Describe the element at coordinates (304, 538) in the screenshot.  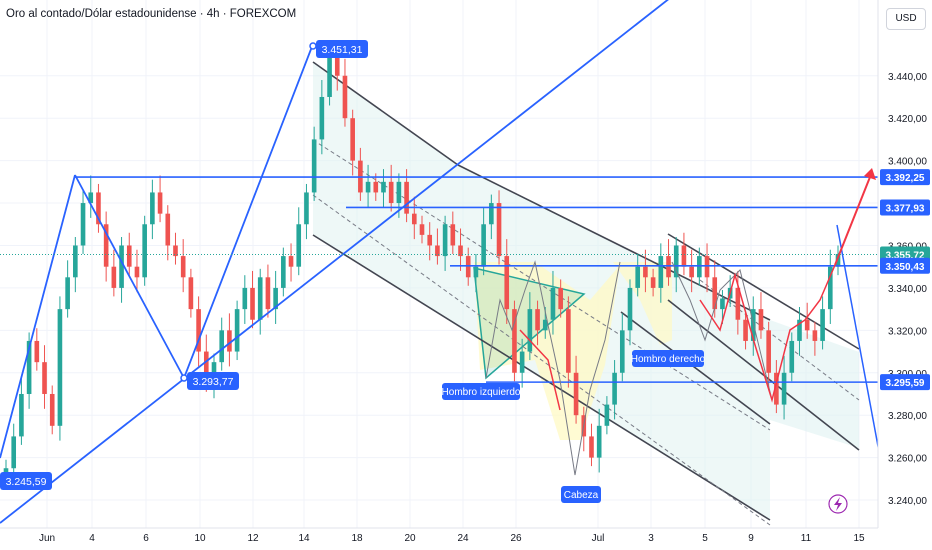
I see `x-tick-label: 14` at that location.